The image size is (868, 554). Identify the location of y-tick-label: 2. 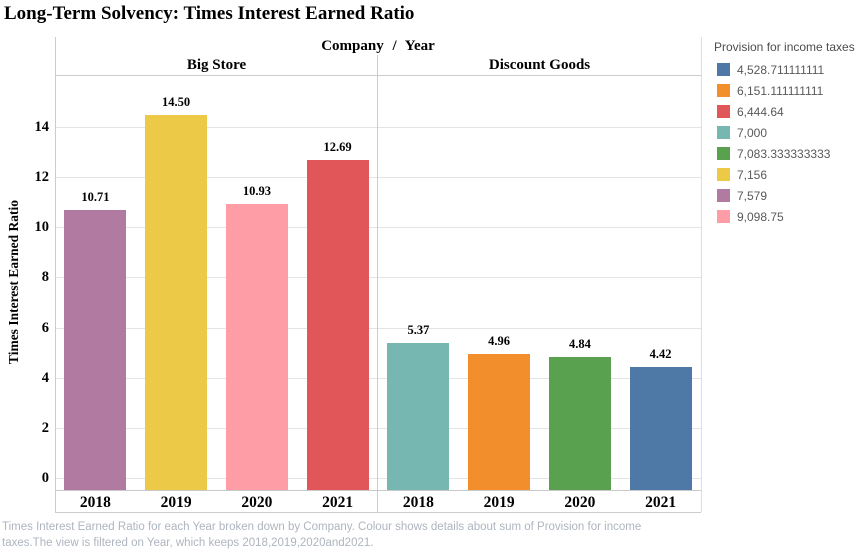
(45, 427).